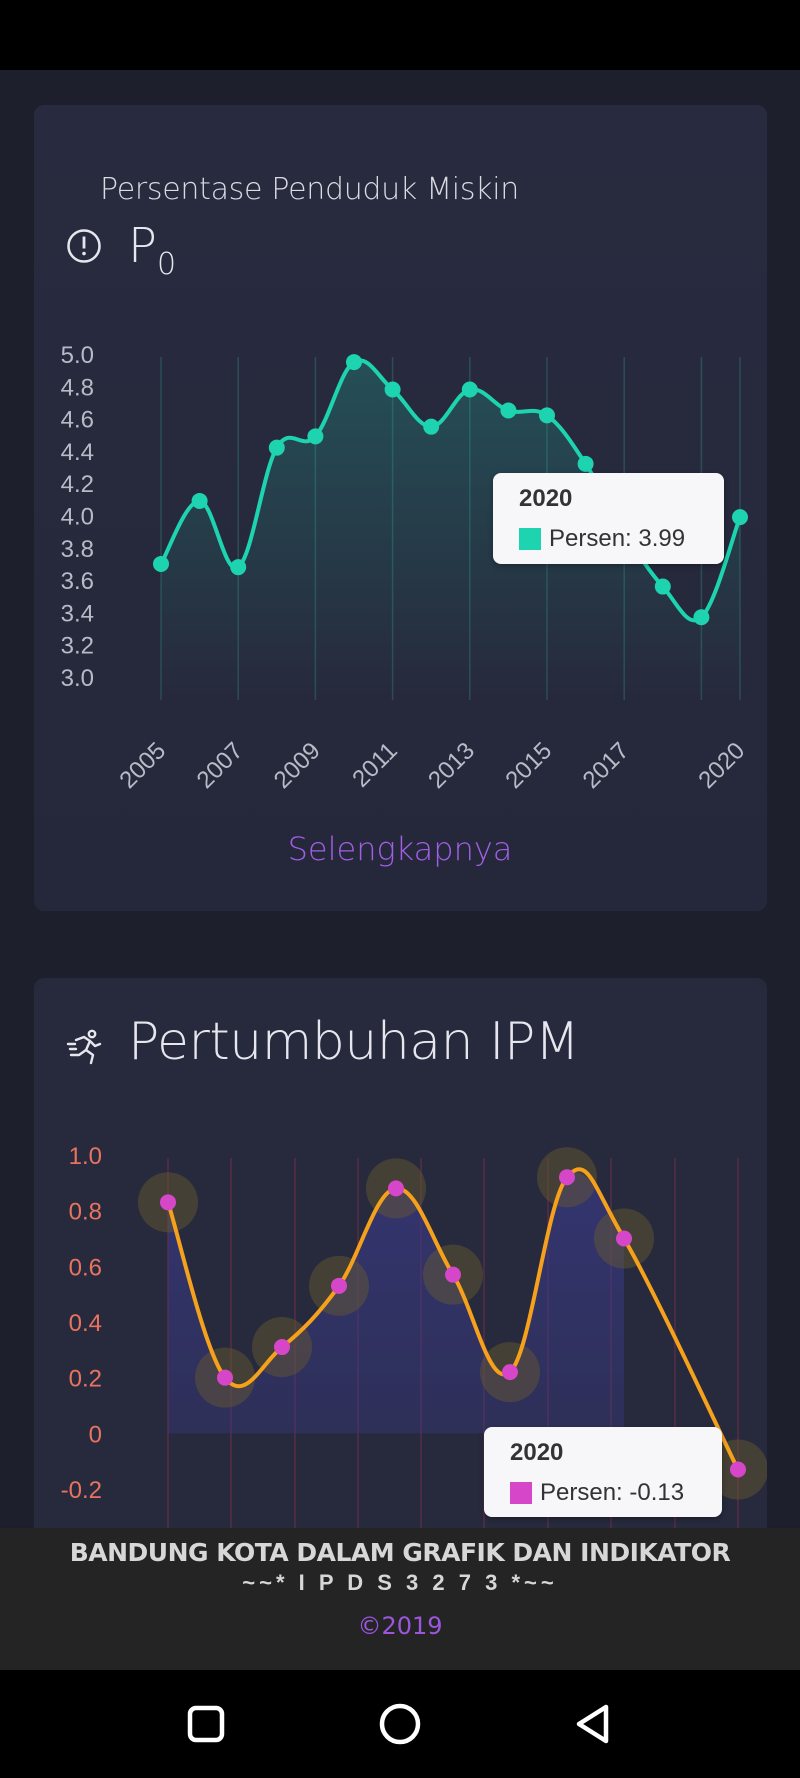  Describe the element at coordinates (84, 248) in the screenshot. I see `alert-circle-icon` at that location.